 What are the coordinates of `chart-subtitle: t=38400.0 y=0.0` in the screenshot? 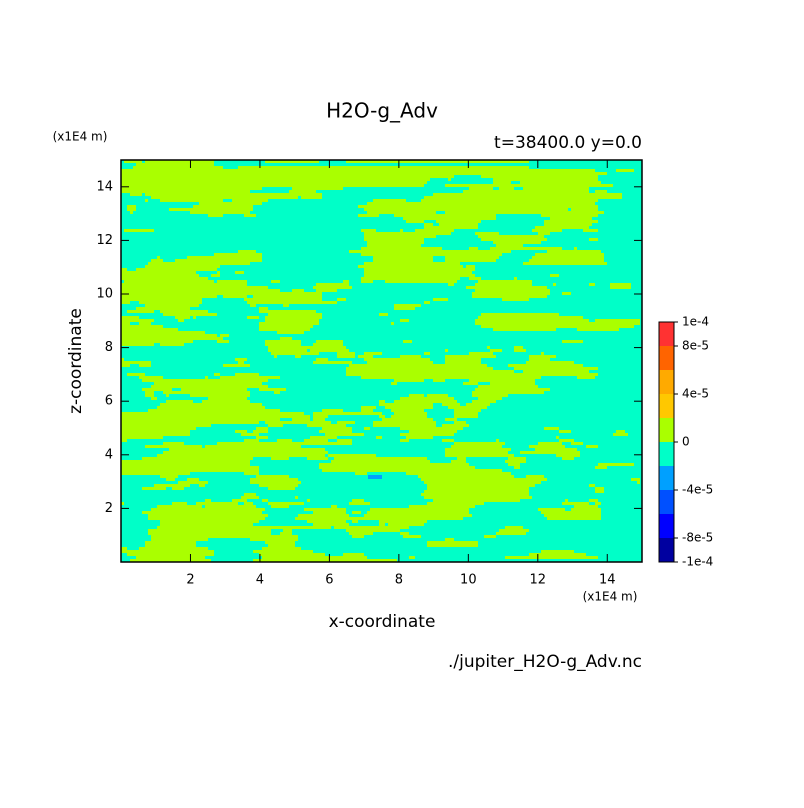 It's located at (568, 143).